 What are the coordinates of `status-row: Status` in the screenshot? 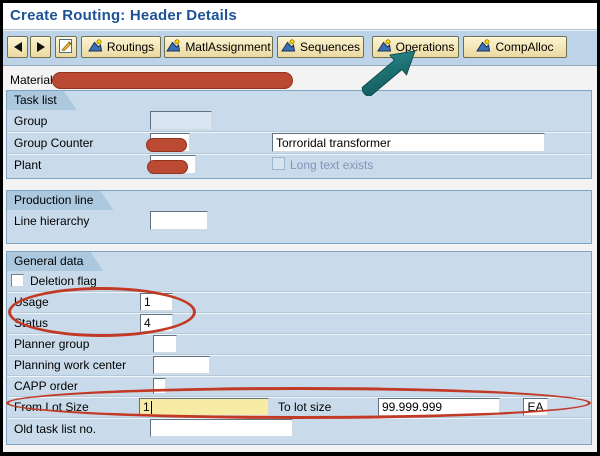 It's located at (299, 323).